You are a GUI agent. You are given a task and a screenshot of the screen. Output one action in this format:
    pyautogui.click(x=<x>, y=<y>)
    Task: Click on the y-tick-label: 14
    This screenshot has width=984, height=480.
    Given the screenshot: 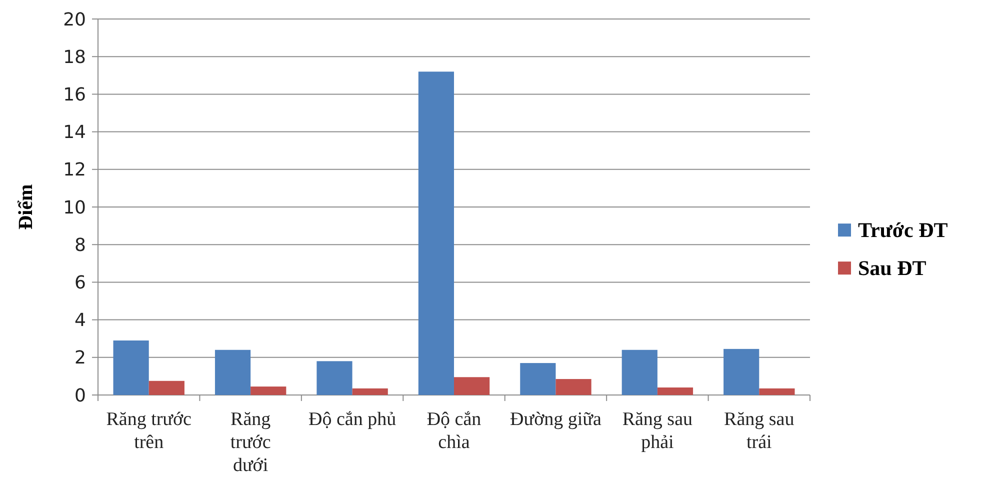 What is the action you would take?
    pyautogui.click(x=74, y=133)
    